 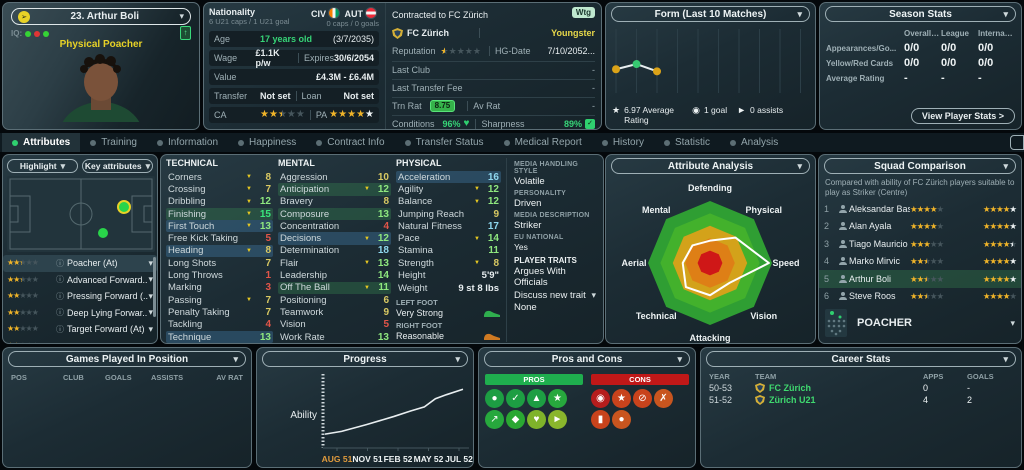 What do you see at coordinates (80, 340) in the screenshot?
I see `role-list-item: ★★★★★★` at bounding box center [80, 340].